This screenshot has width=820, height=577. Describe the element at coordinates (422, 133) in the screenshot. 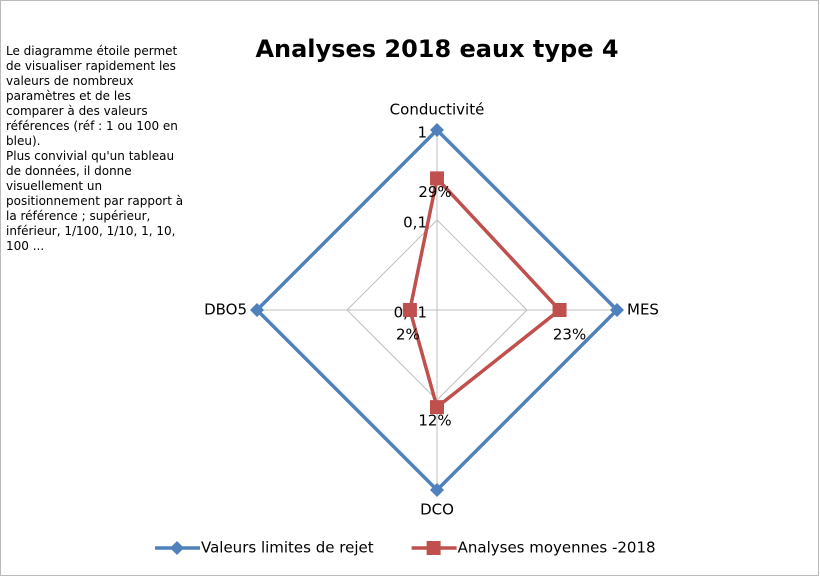

I see `r-tick-label: 1` at that location.